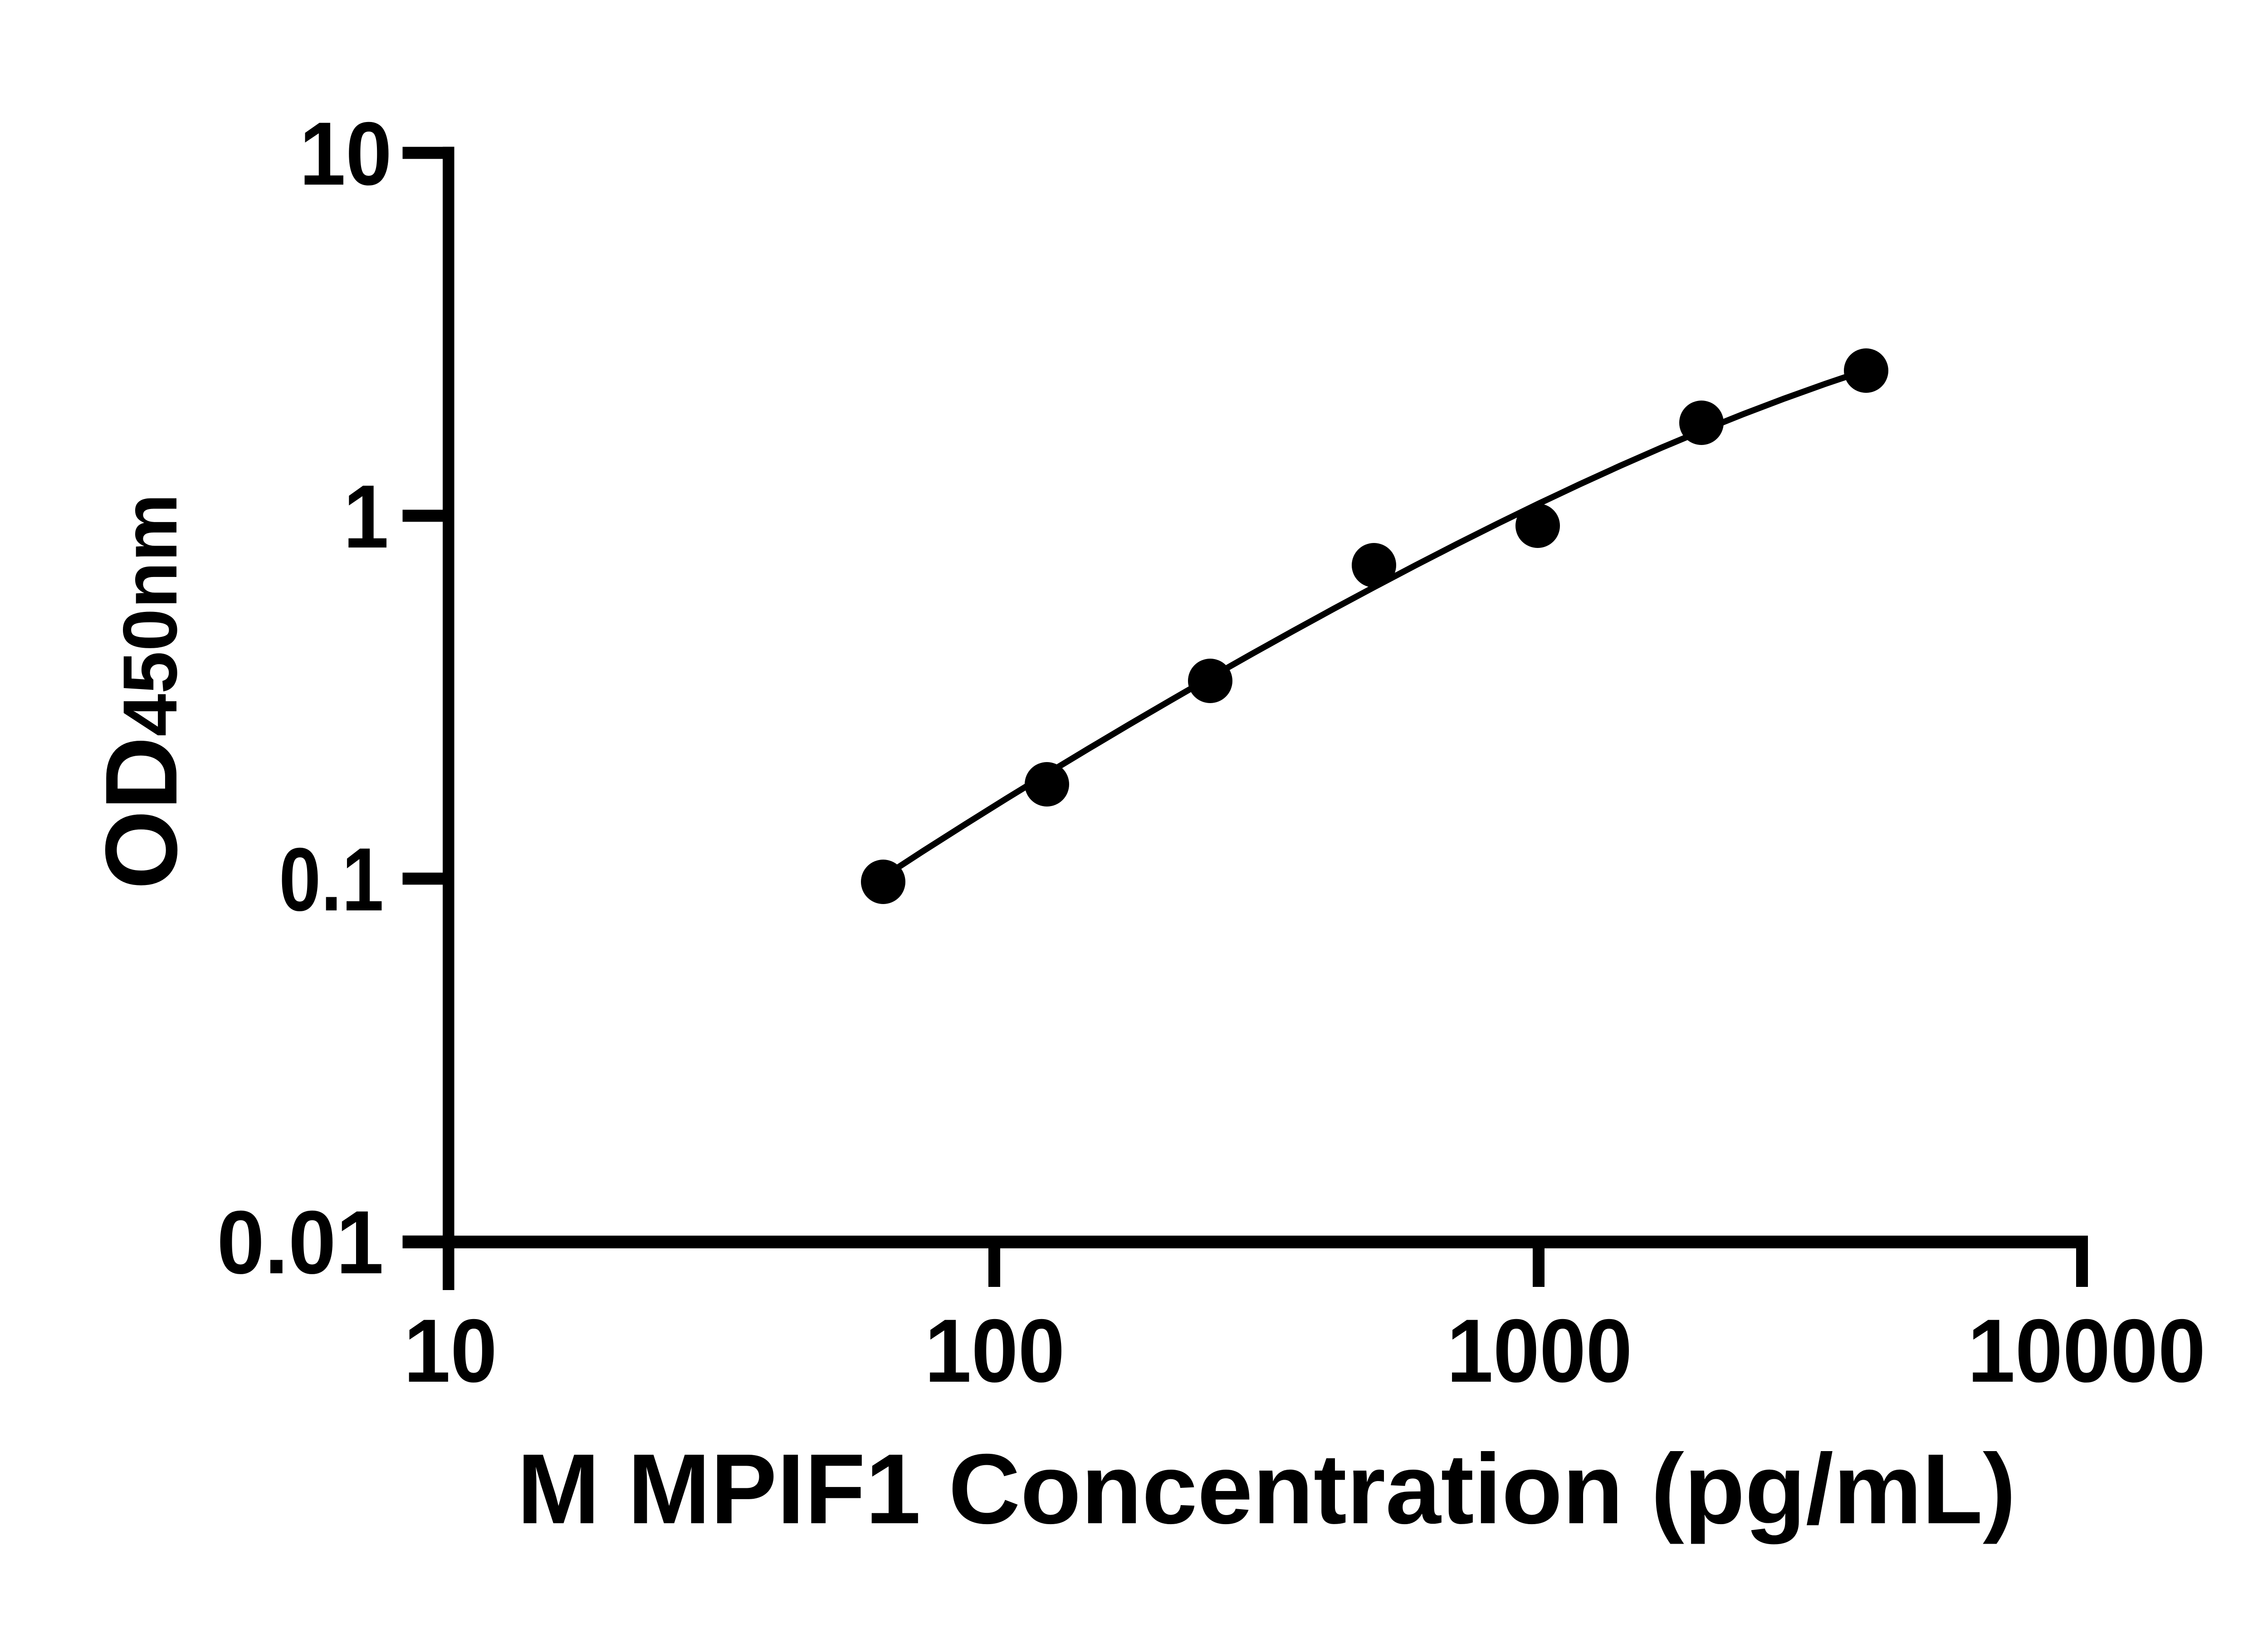  What do you see at coordinates (2087, 1351) in the screenshot?
I see `svg-text: 10000` at bounding box center [2087, 1351].